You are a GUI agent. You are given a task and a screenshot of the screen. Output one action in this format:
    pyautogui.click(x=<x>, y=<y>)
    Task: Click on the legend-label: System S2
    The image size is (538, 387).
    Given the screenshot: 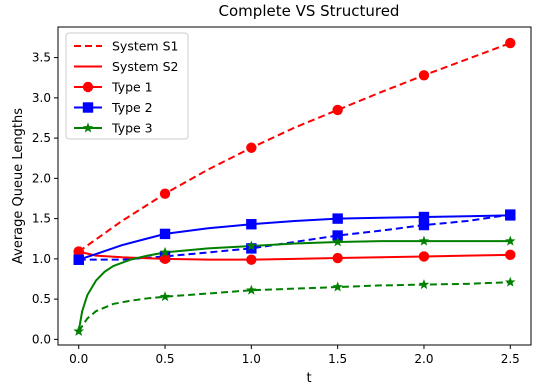 What is the action you would take?
    pyautogui.click(x=145, y=66)
    